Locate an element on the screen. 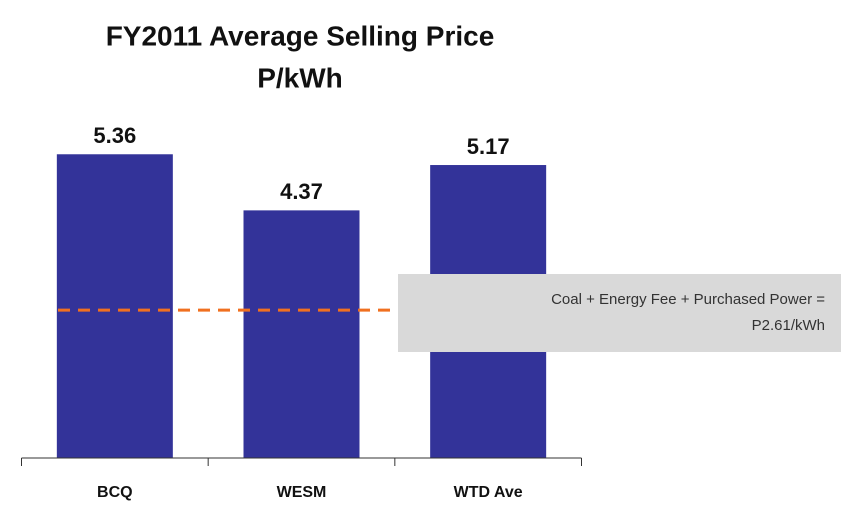  x-tick-label: WESM is located at coordinates (302, 492).